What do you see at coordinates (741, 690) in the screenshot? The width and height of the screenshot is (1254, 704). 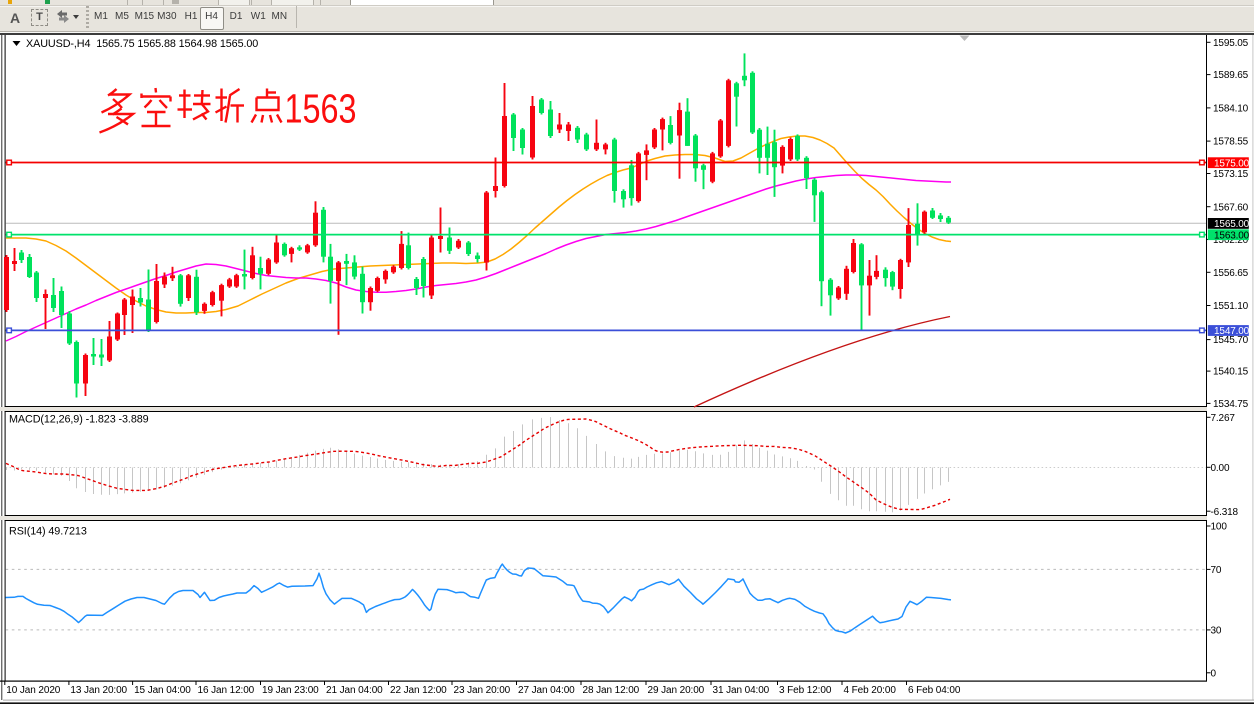 I see `svg-text: 31 Jan 04:00` at bounding box center [741, 690].